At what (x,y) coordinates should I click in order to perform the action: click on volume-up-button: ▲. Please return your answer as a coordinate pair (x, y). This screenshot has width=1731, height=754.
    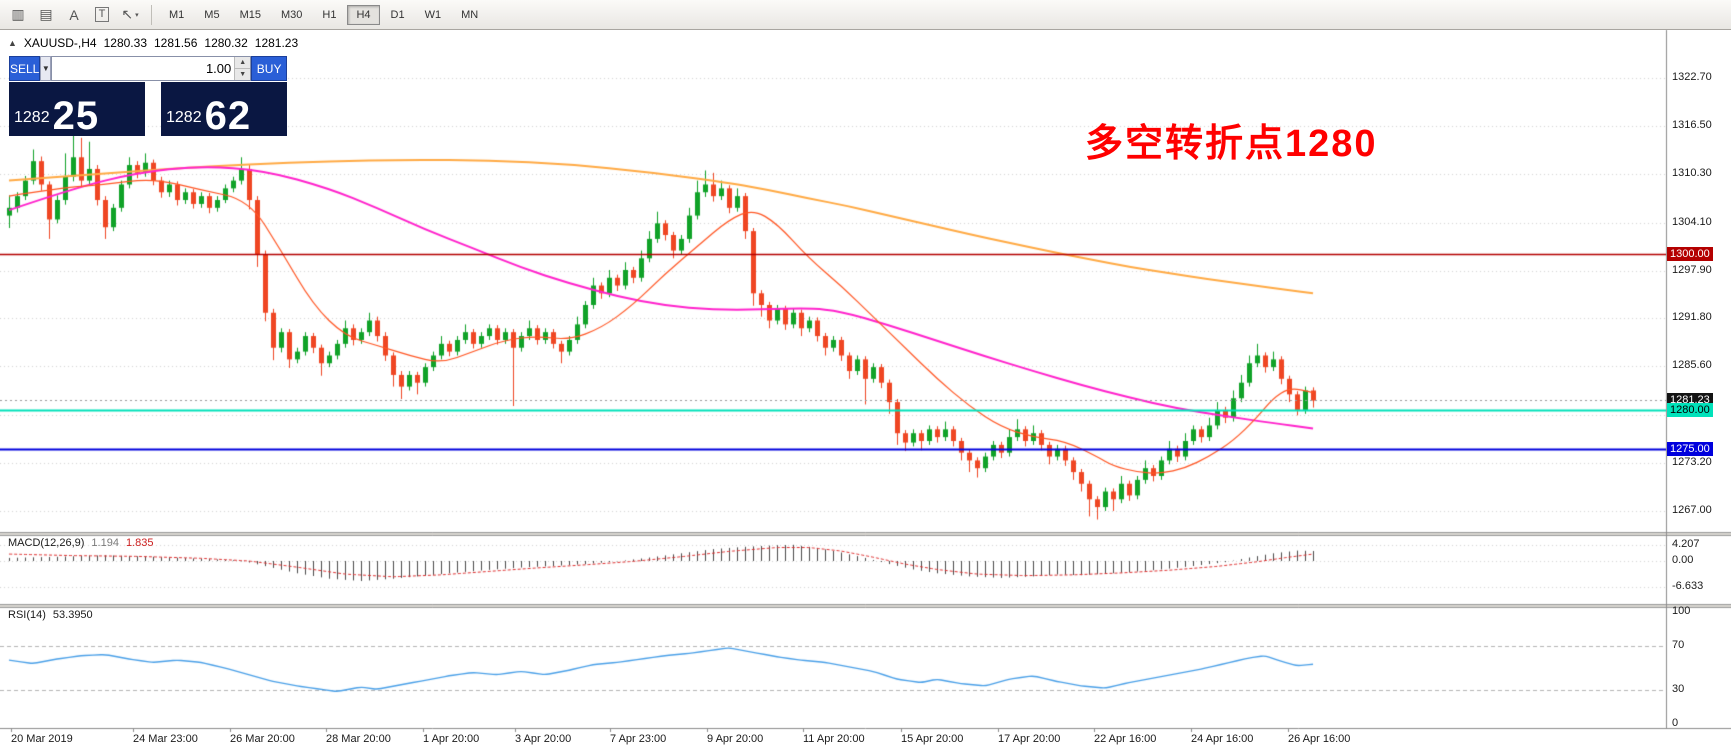
    Looking at the image, I should click on (243, 62).